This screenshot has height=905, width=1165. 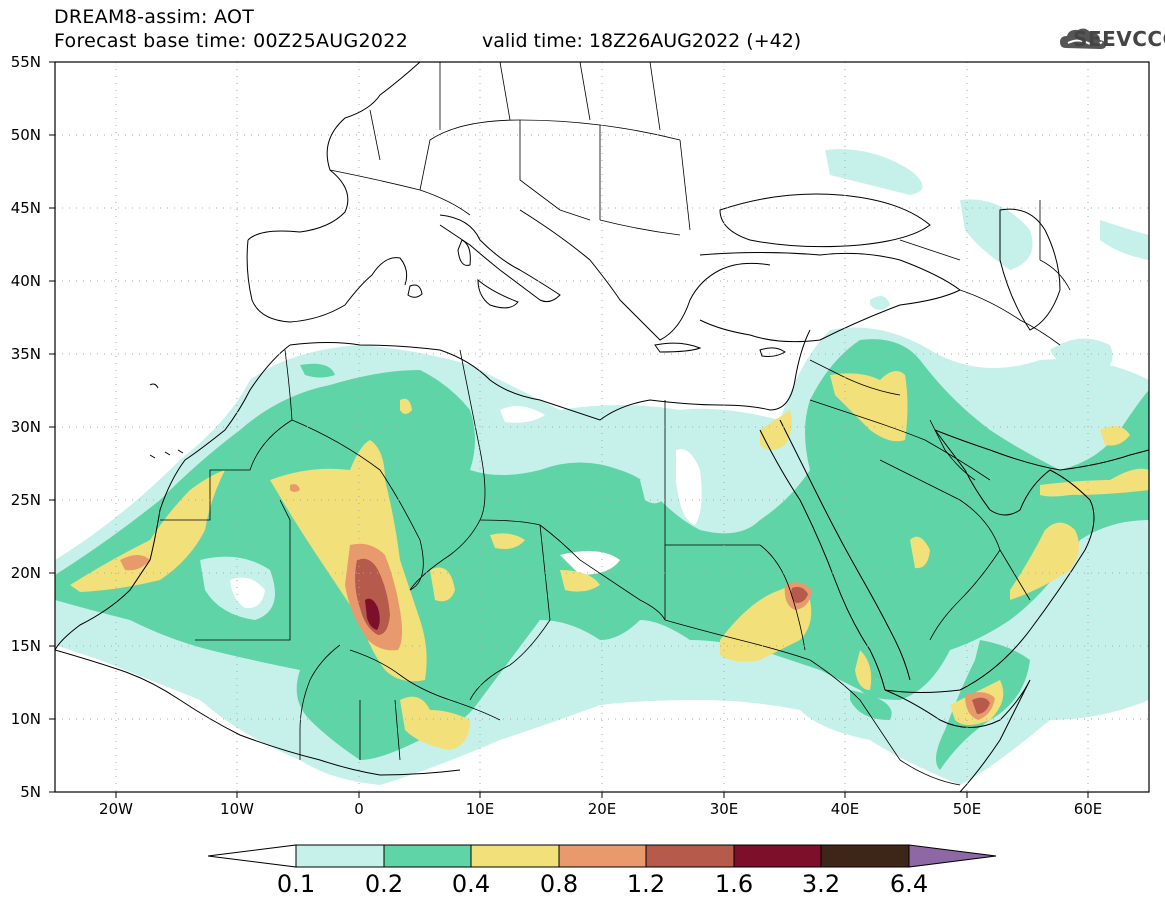 I want to click on lon-label: 10E, so click(x=480, y=809).